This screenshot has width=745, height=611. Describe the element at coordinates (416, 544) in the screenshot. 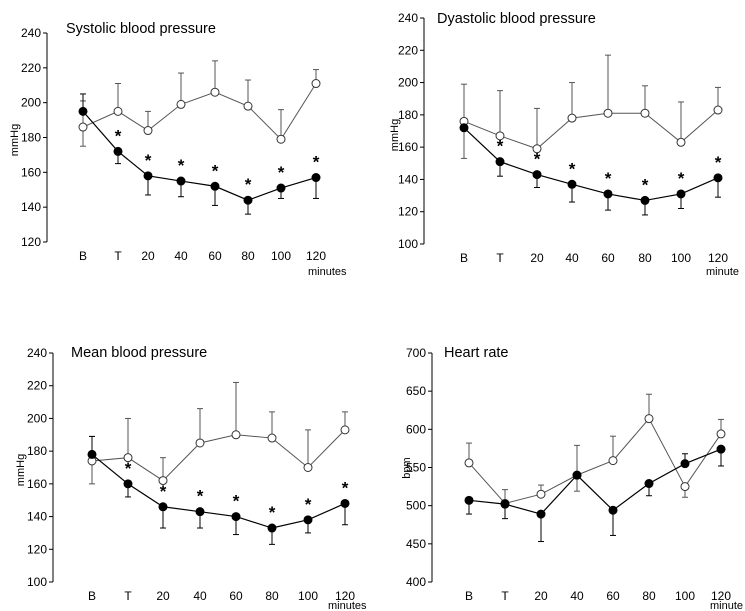

I see `y-tick-label: 450` at that location.